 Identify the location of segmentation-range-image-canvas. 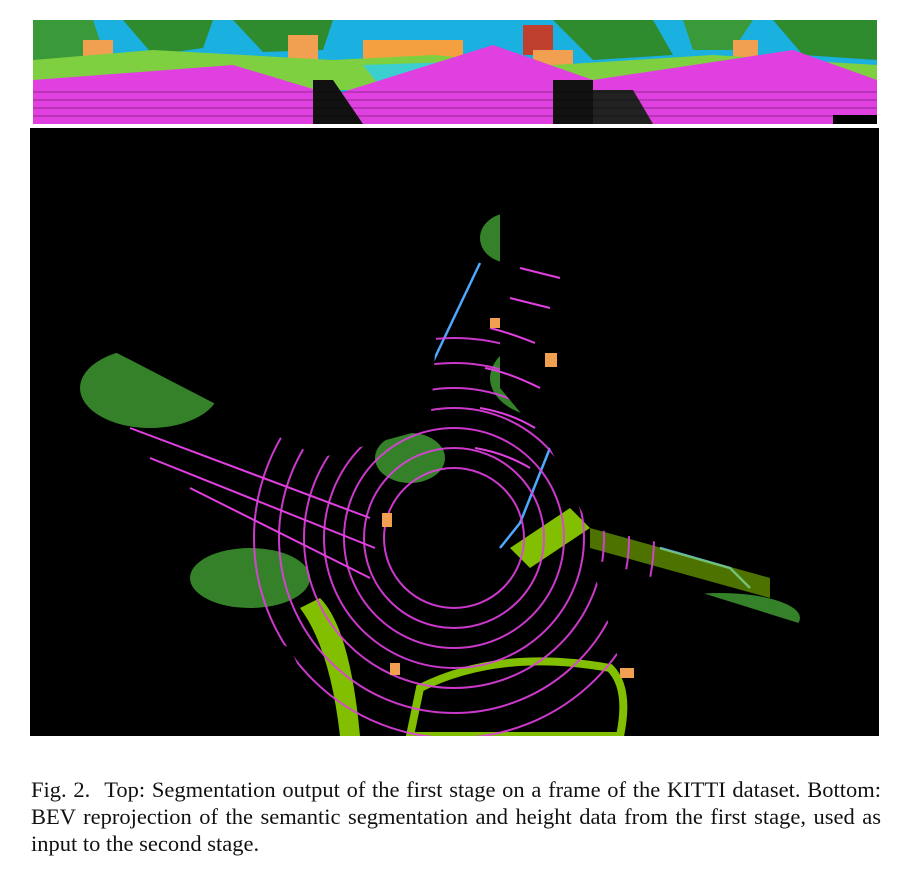
(455, 72).